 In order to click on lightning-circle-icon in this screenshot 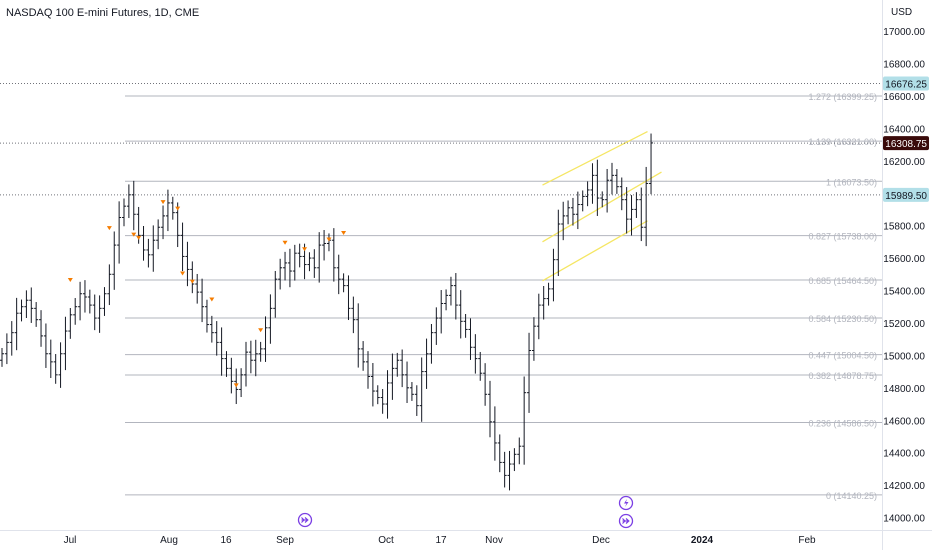, I will do `click(626, 503)`.